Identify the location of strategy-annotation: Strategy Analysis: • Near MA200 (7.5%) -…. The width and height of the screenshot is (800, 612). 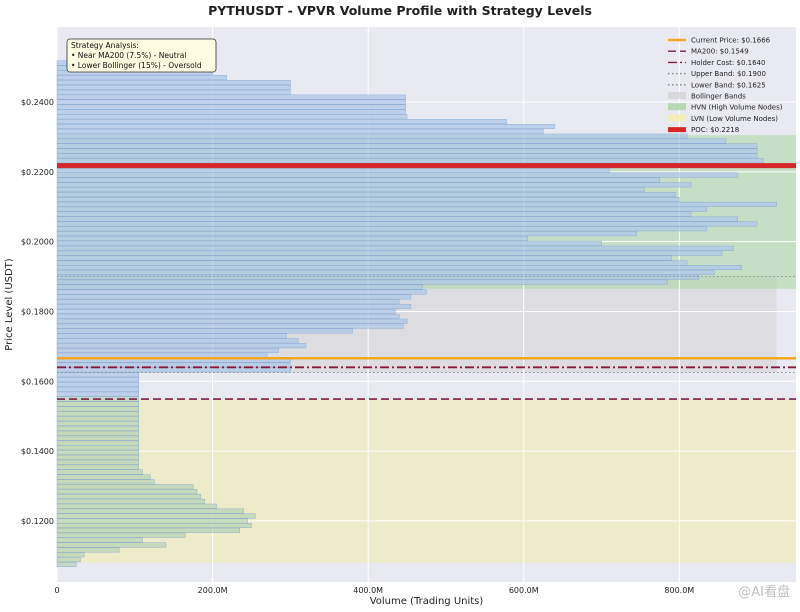
(141, 55).